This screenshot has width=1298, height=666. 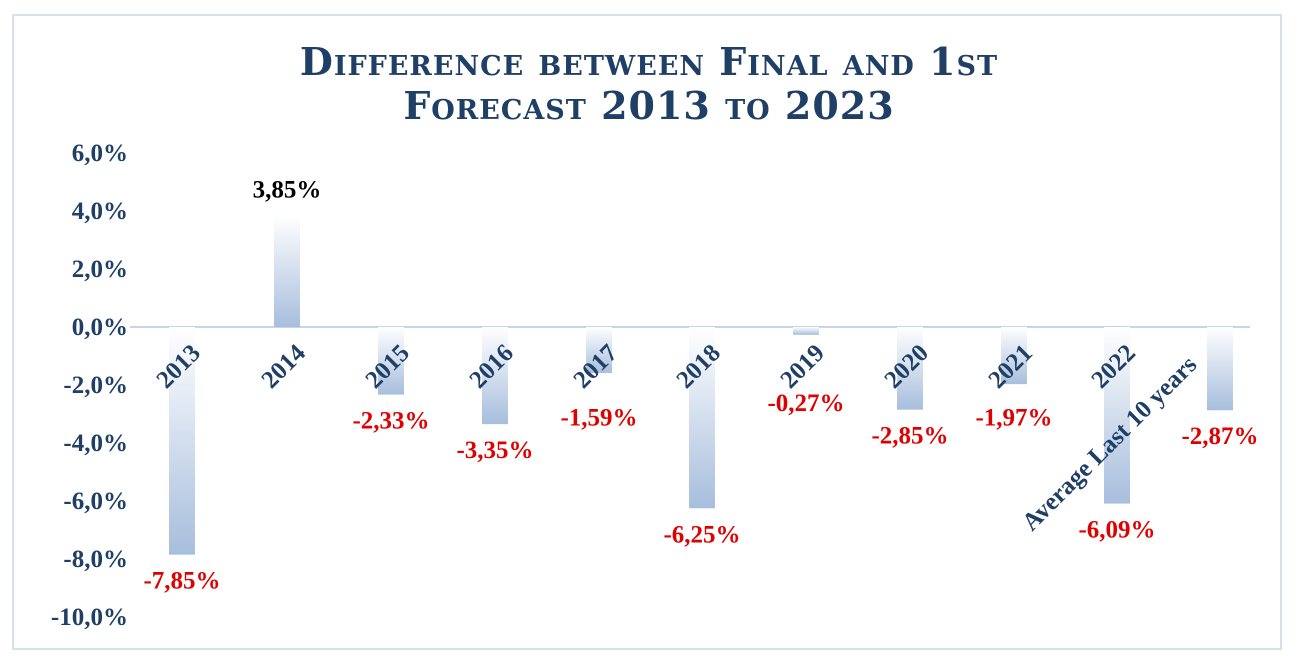 I want to click on category-label: 2021, so click(x=1010, y=366).